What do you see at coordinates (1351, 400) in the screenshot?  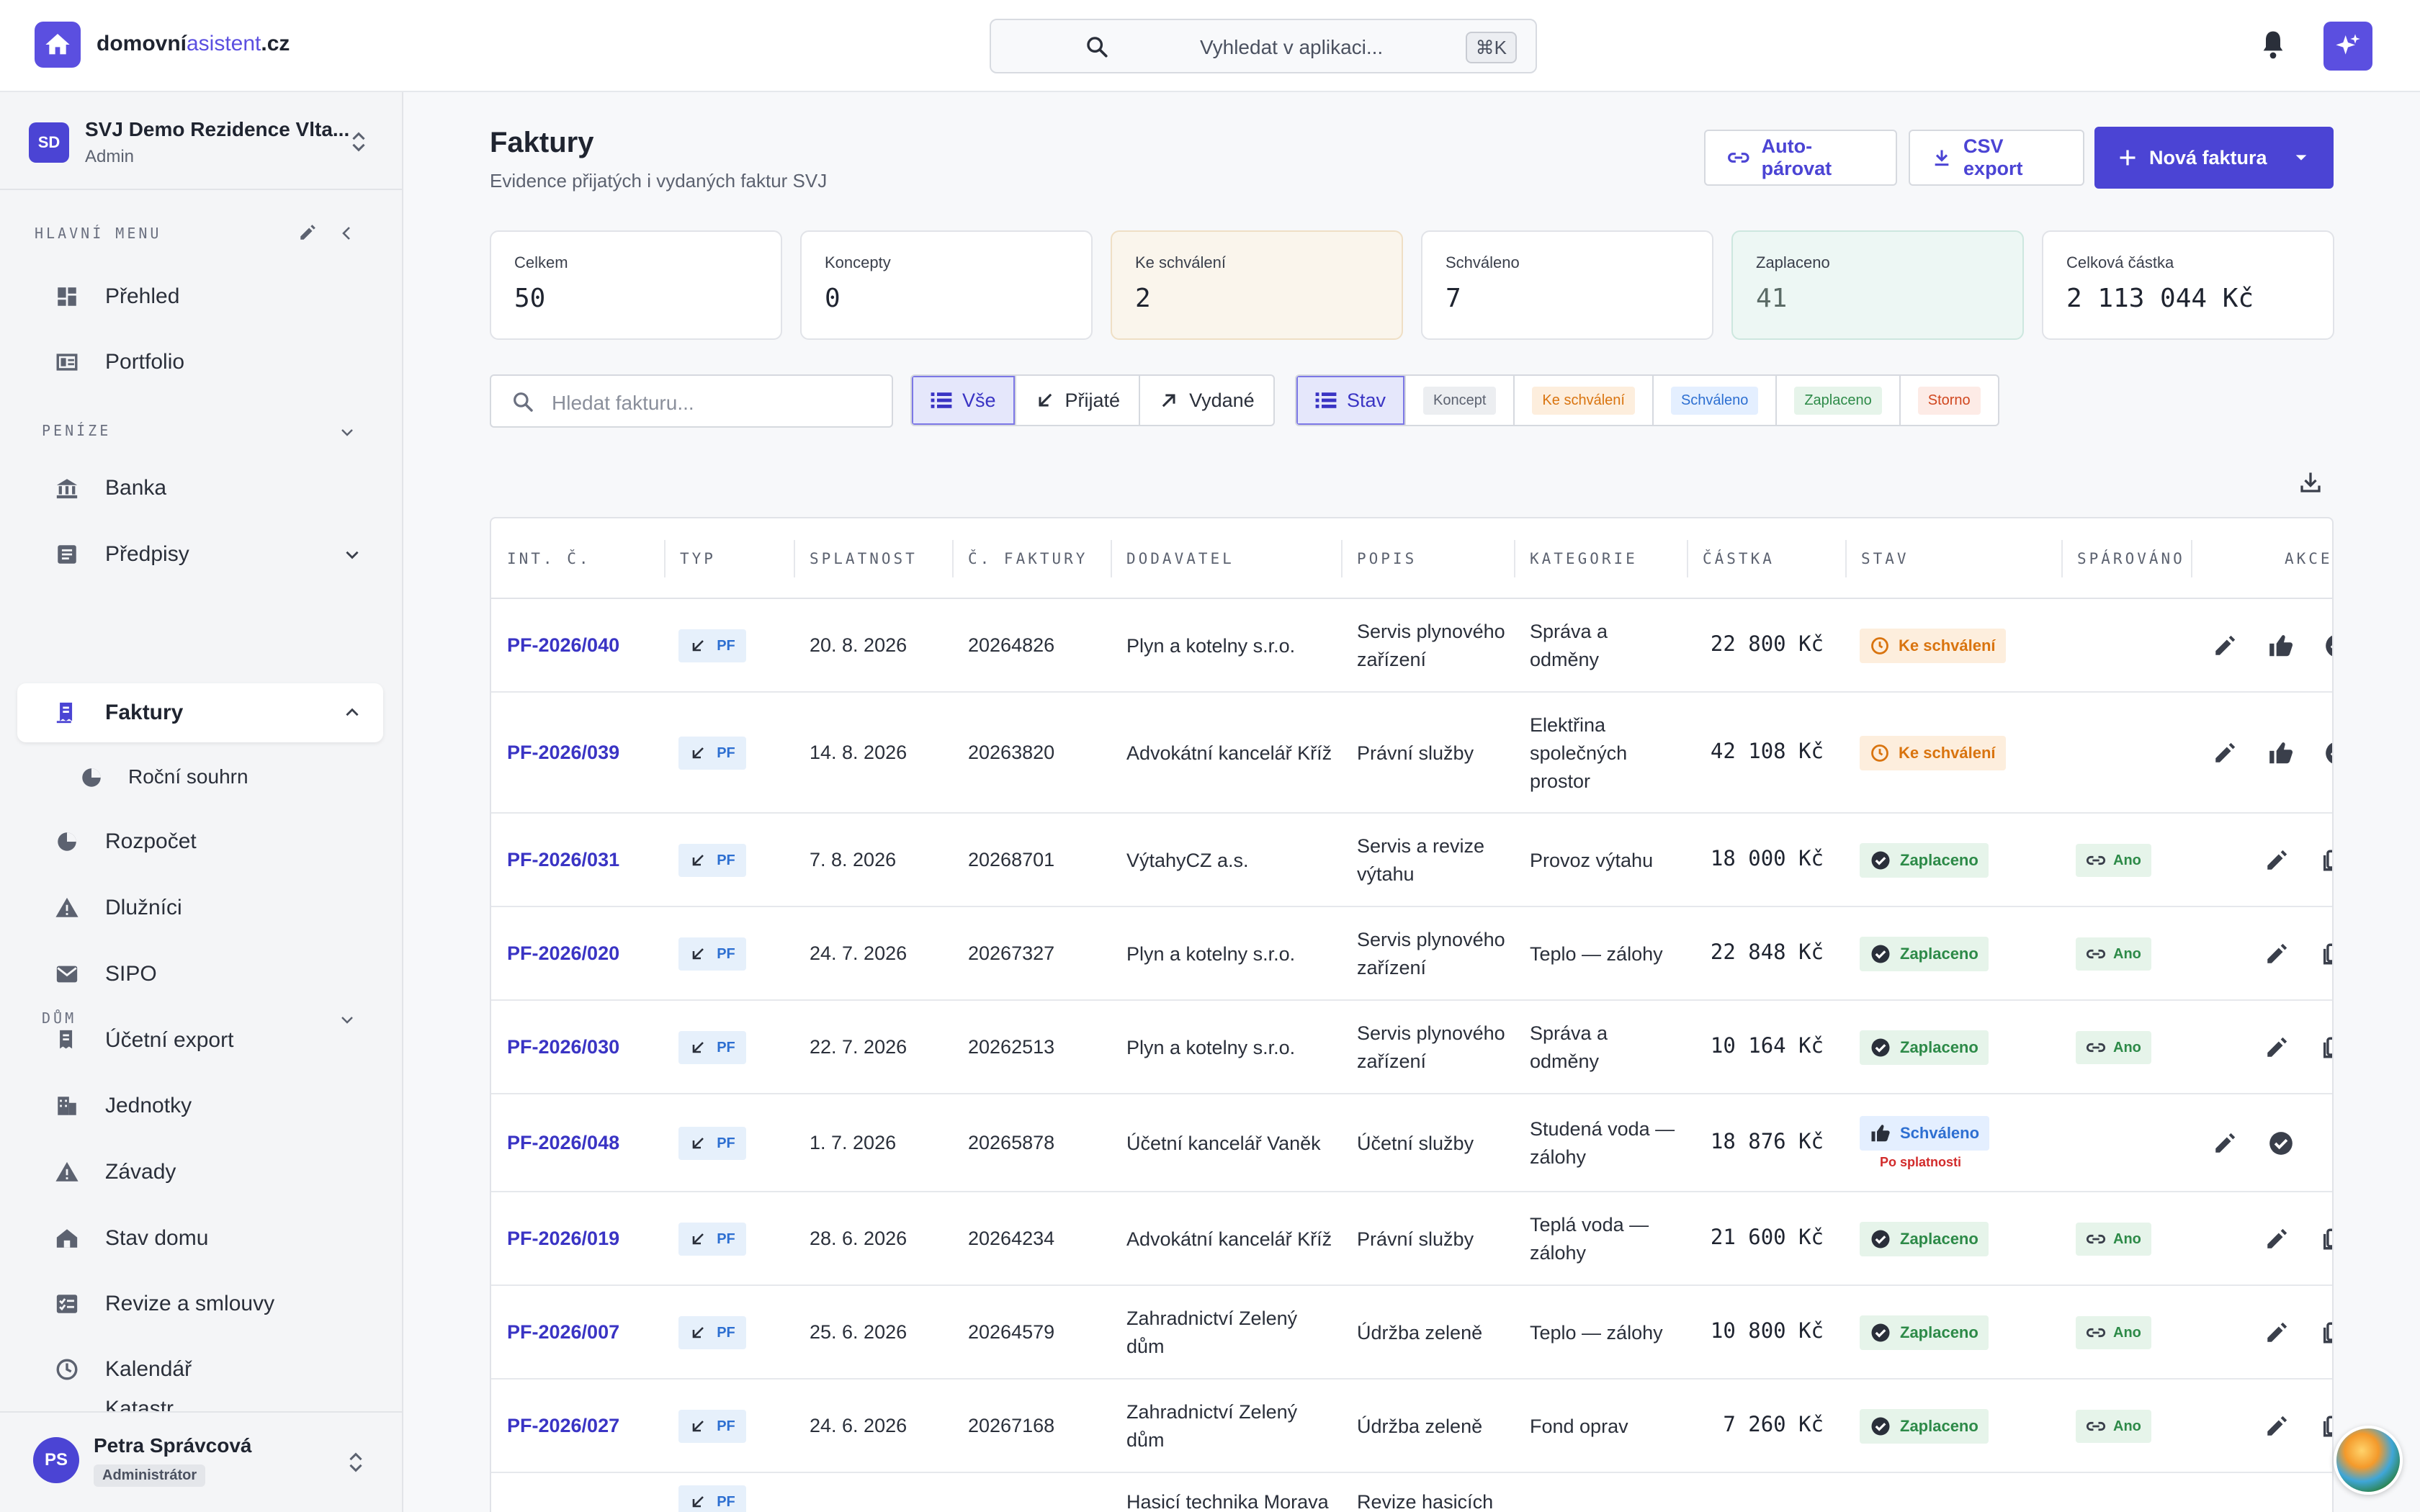 I see `status-filter-all: Stav` at bounding box center [1351, 400].